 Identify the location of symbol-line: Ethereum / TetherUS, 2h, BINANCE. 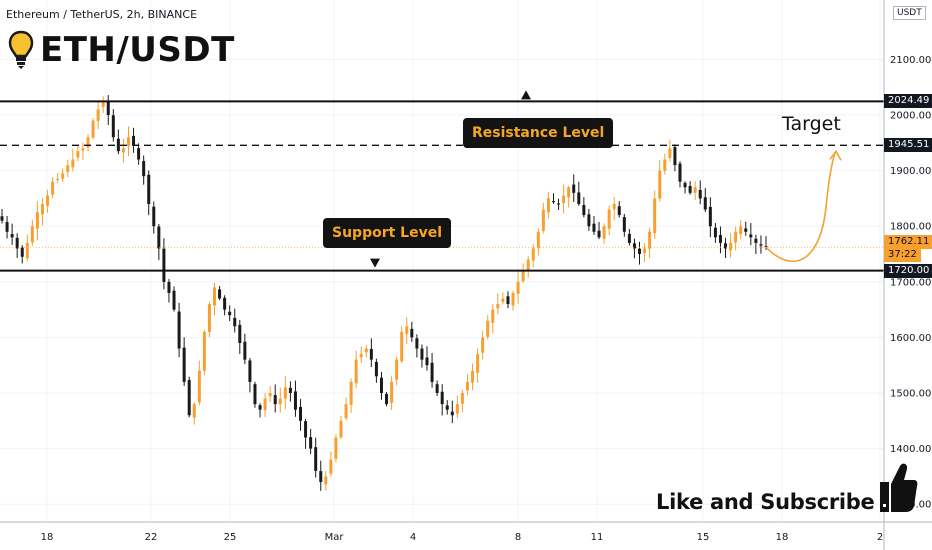
(102, 14).